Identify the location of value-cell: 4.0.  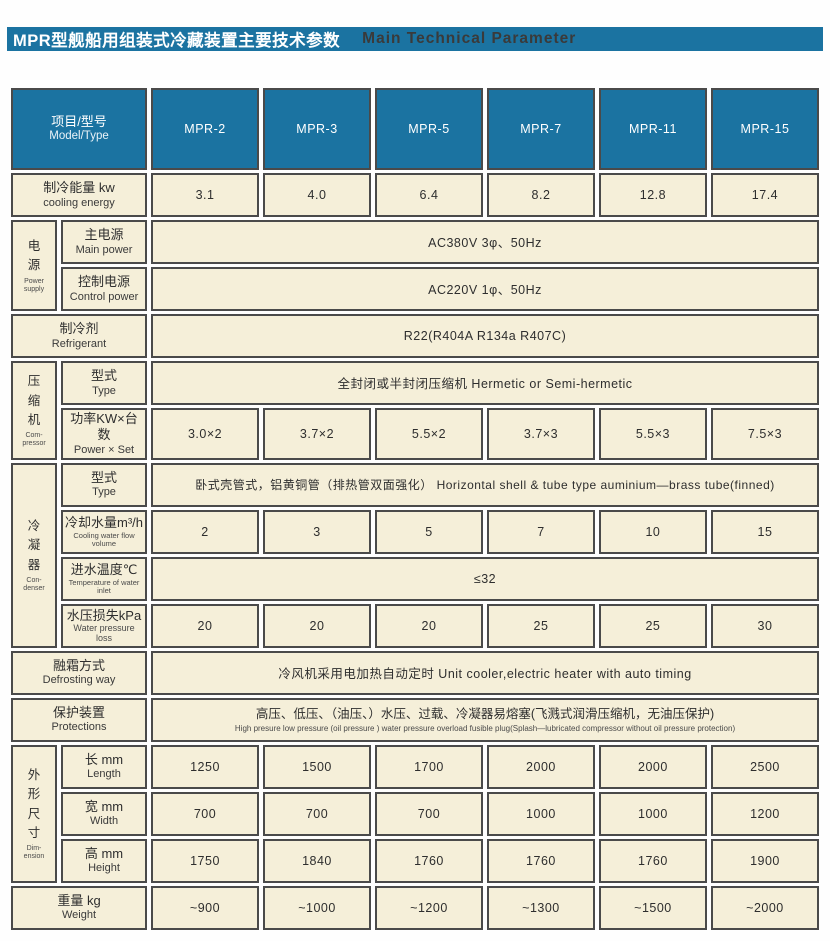
(317, 195).